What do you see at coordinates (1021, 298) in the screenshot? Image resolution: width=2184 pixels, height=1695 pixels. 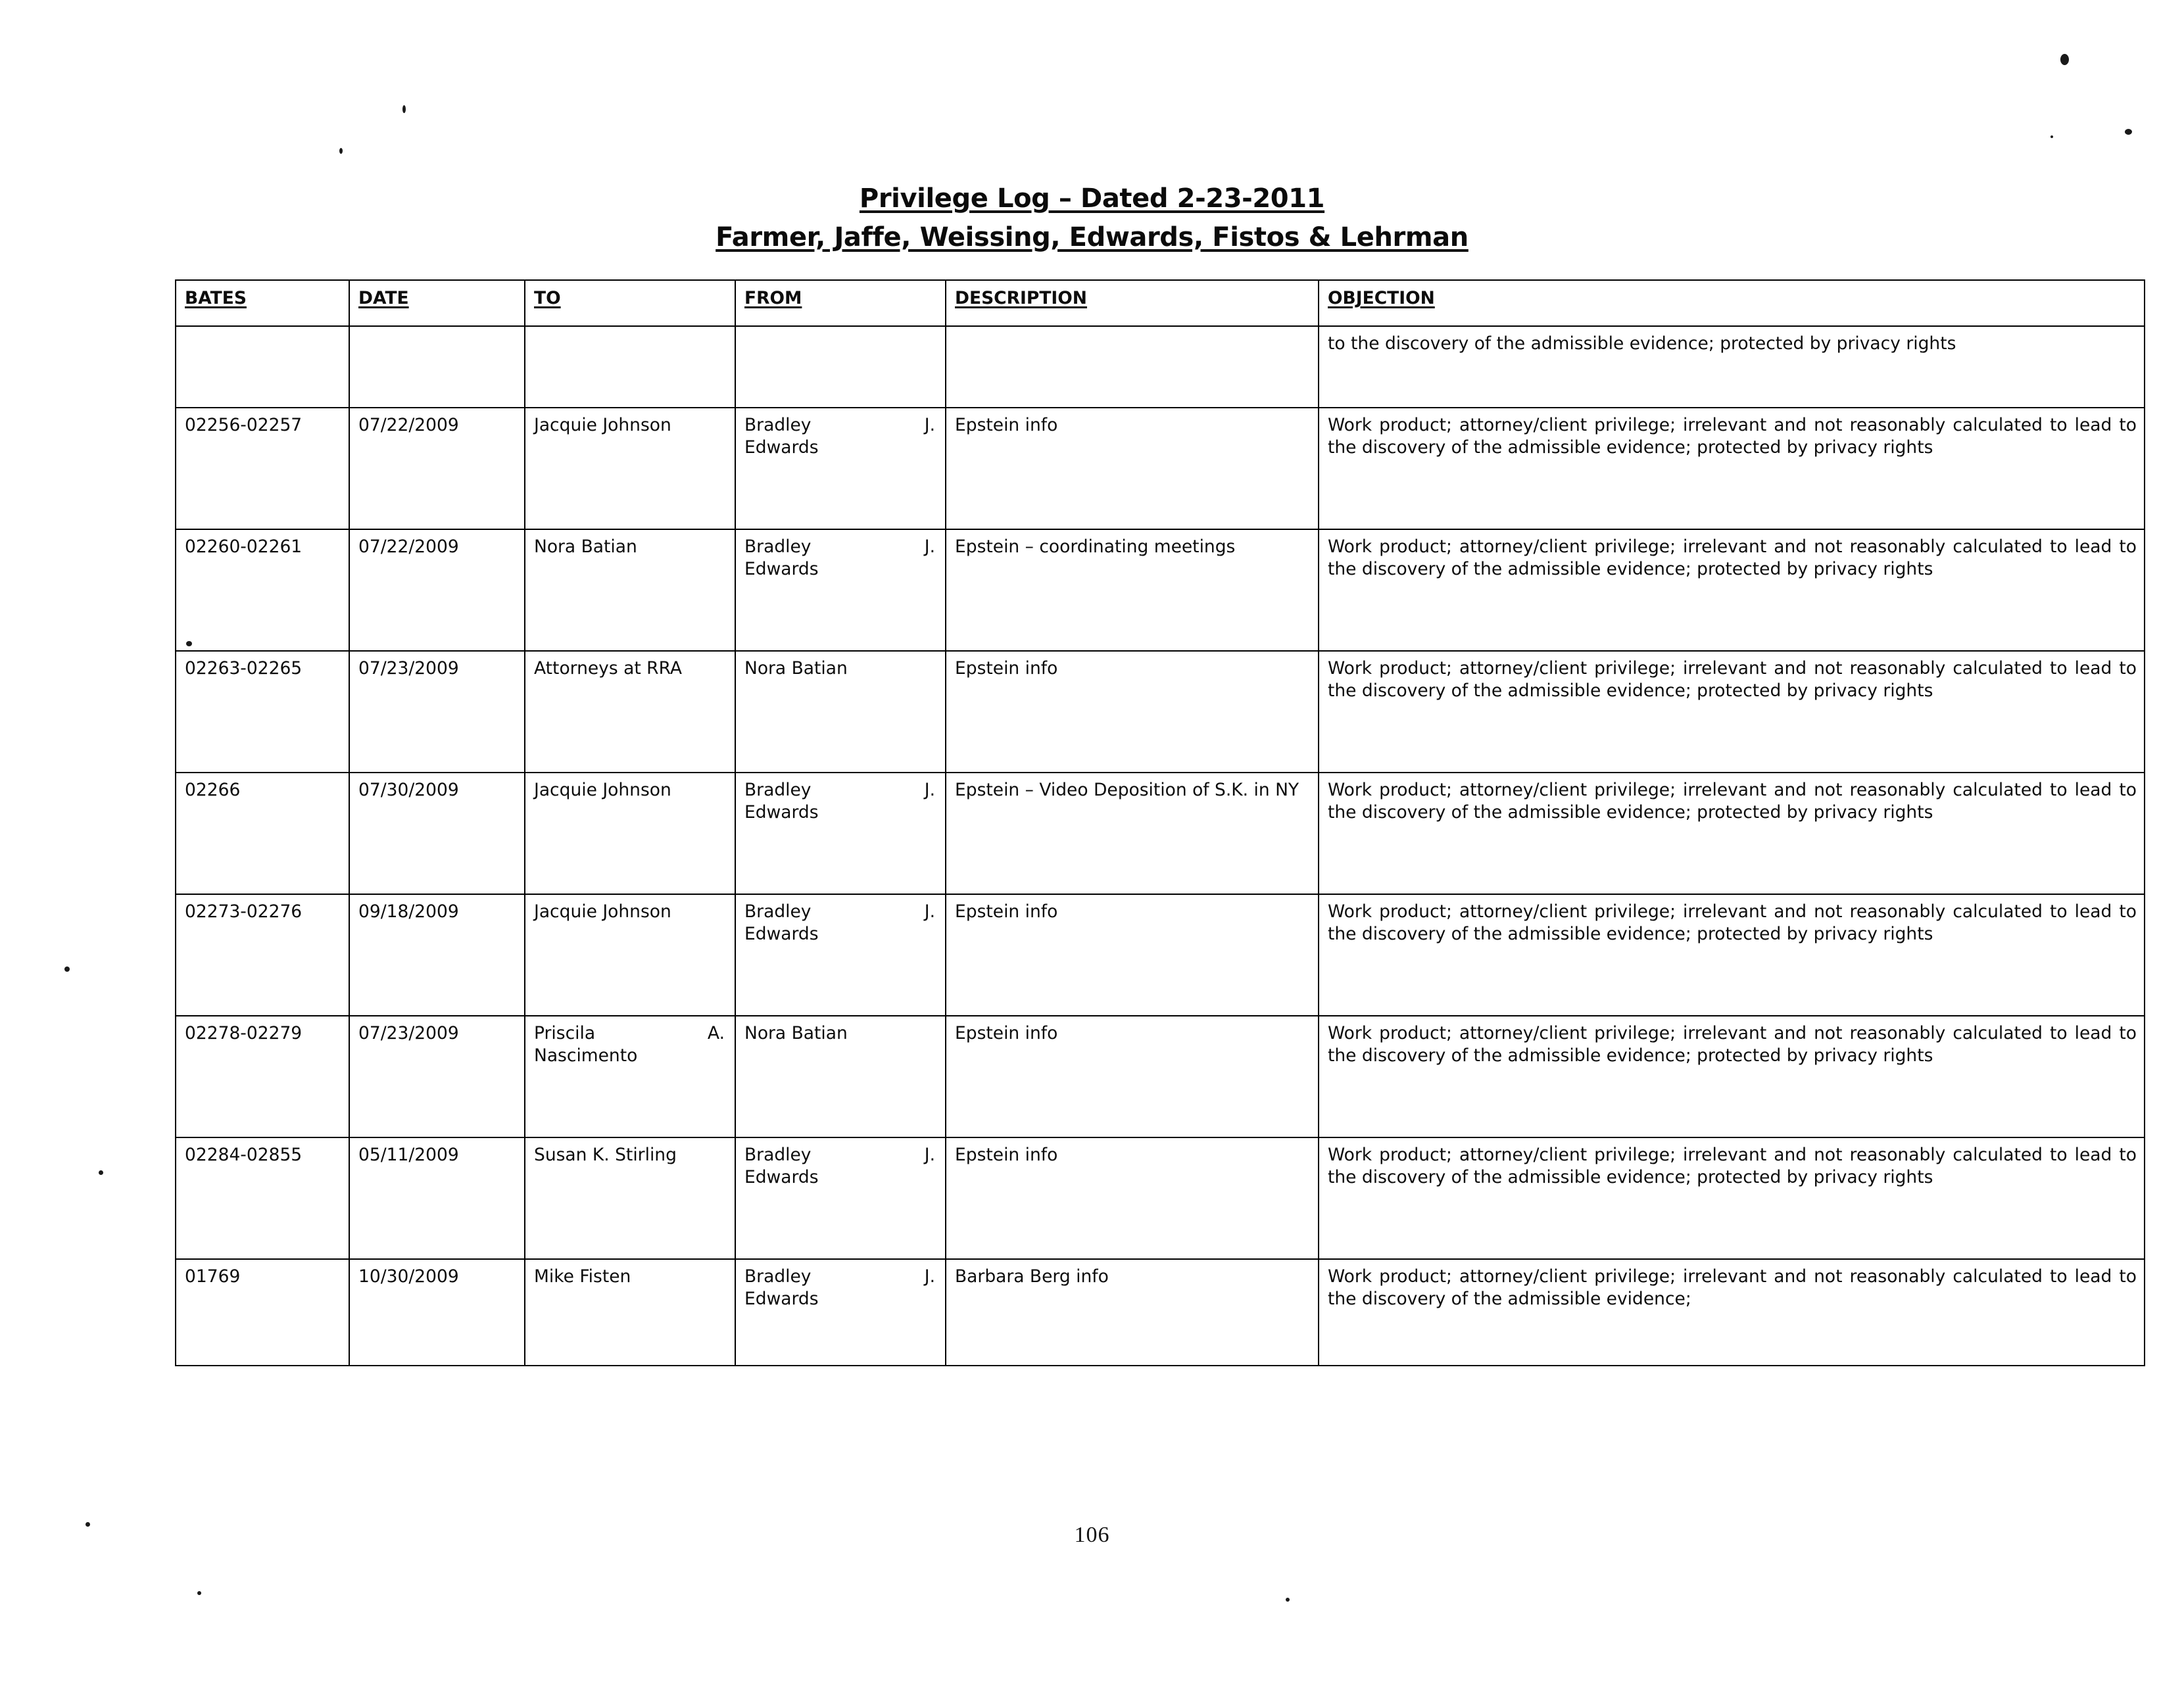 I see `column-header-description-label: DESCRIPTION` at bounding box center [1021, 298].